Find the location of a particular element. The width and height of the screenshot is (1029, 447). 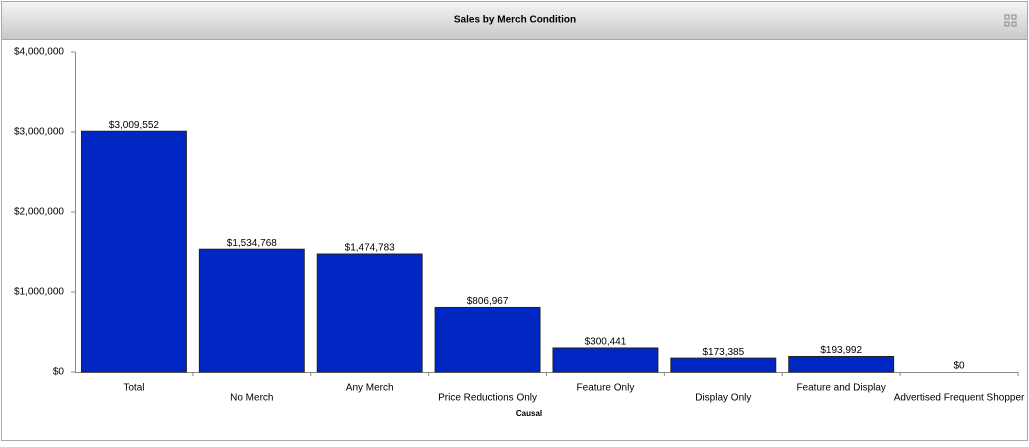

value-label: $173,385 is located at coordinates (723, 352).